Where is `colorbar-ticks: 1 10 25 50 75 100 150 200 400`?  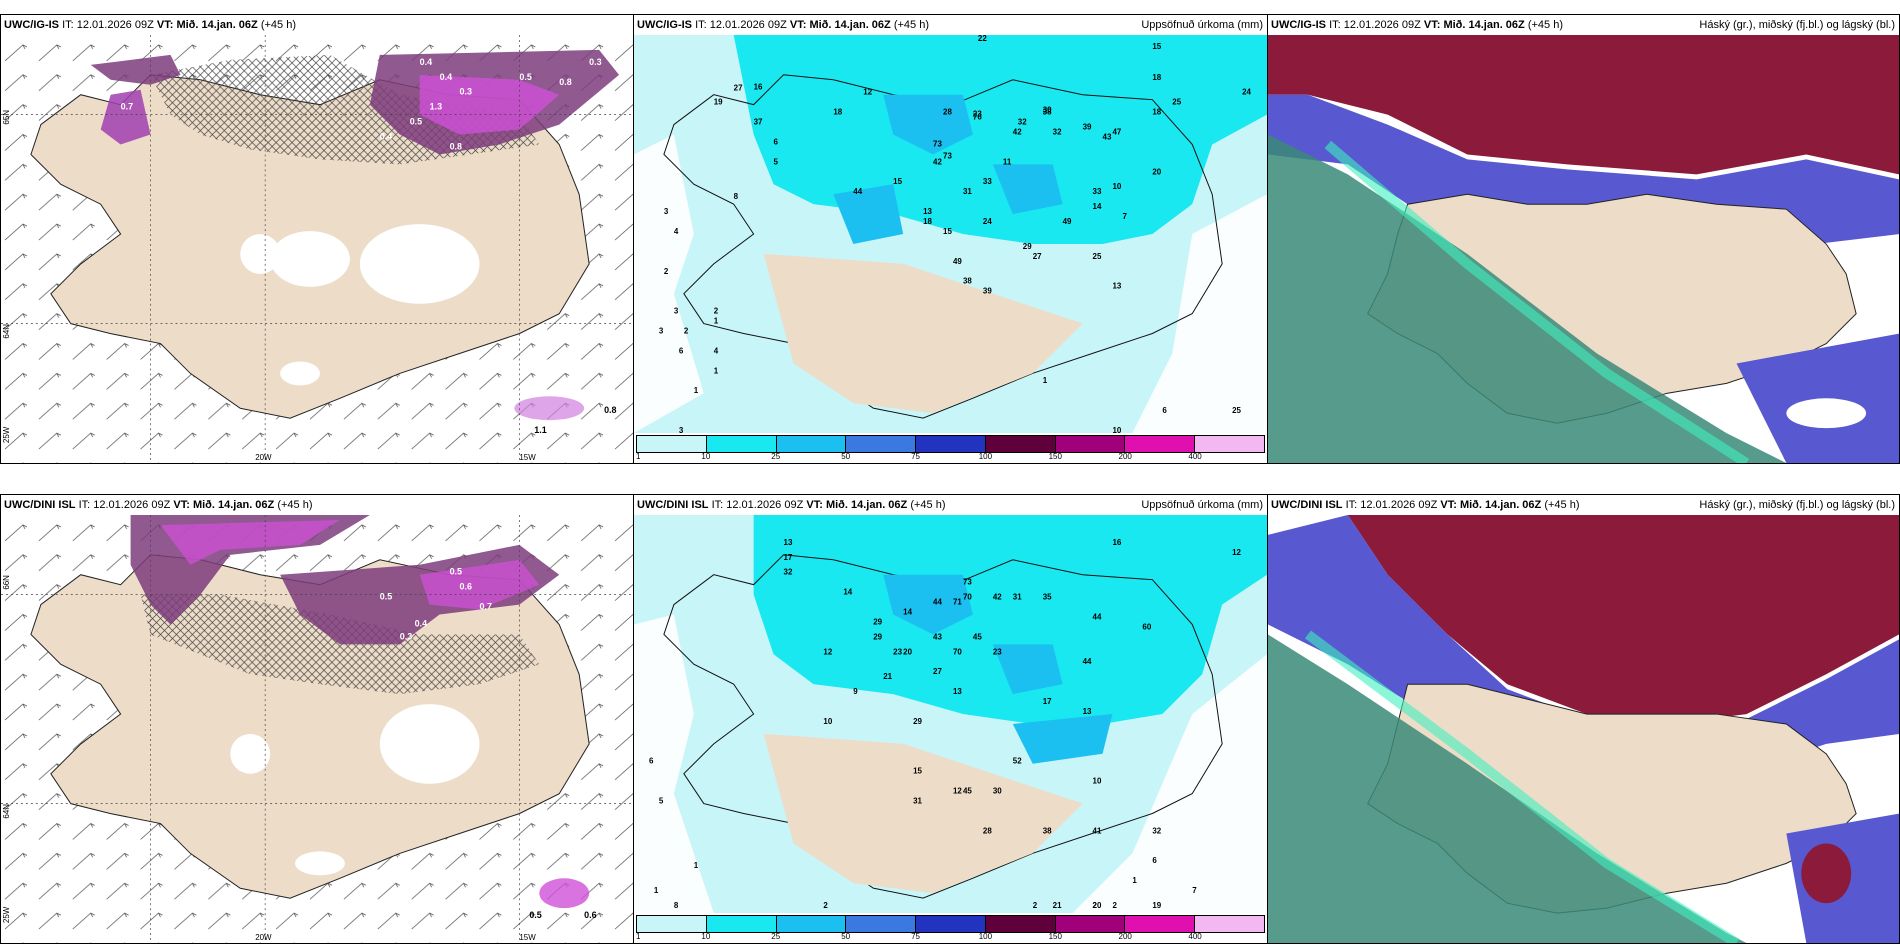
colorbar-ticks: 1 10 25 50 75 100 150 200 400 is located at coordinates (950, 937).